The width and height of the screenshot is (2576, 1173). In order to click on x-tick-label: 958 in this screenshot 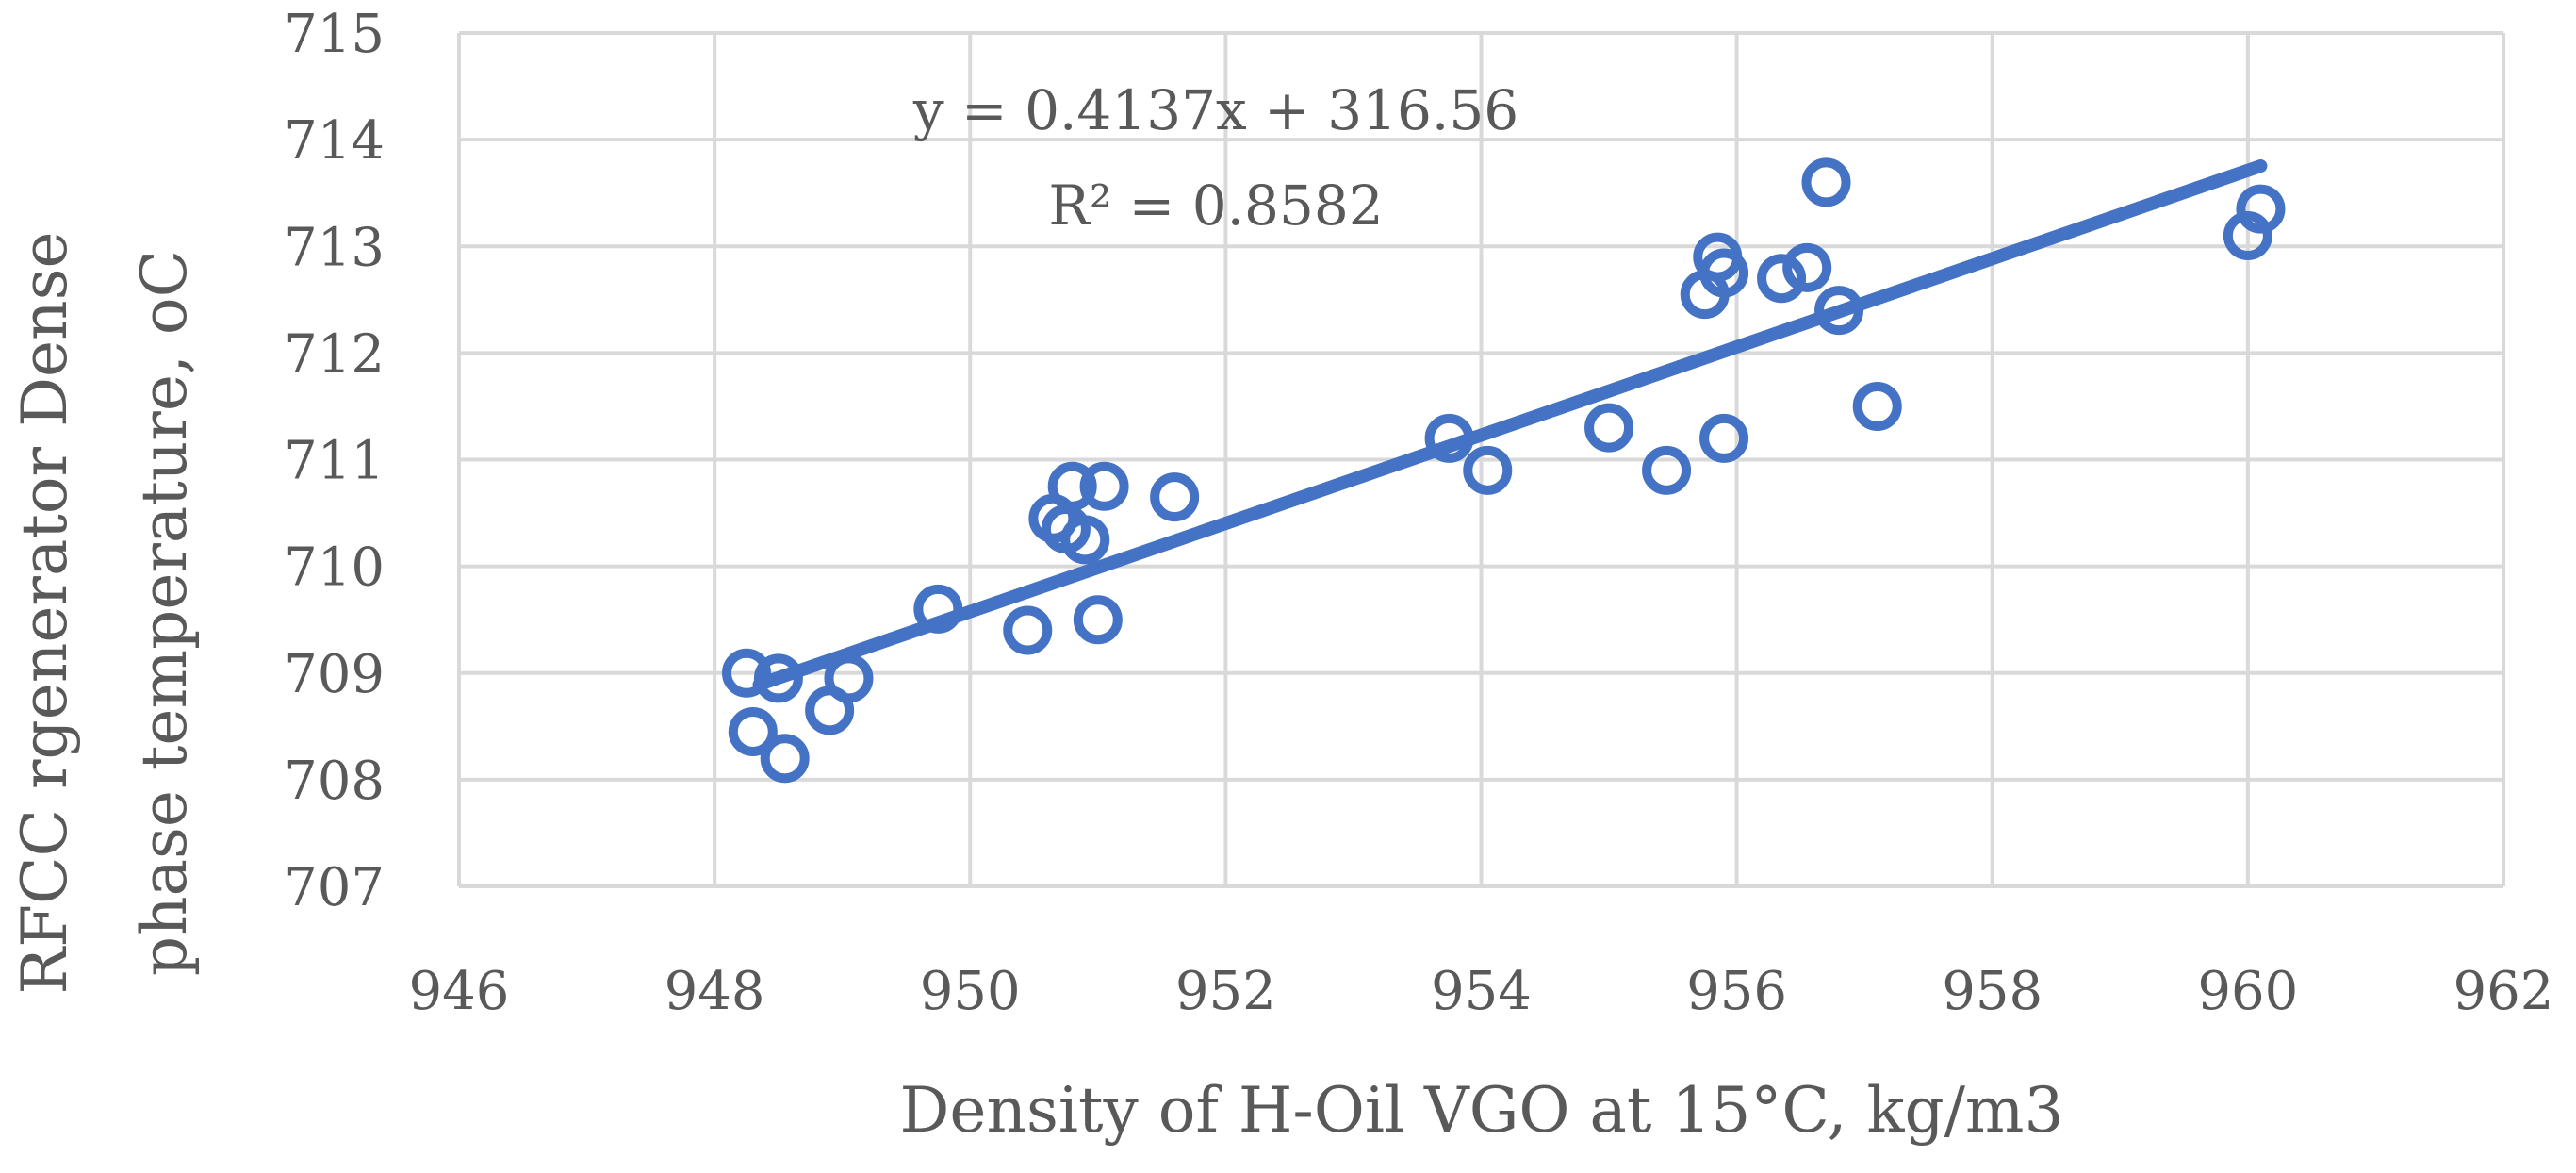, I will do `click(1992, 991)`.